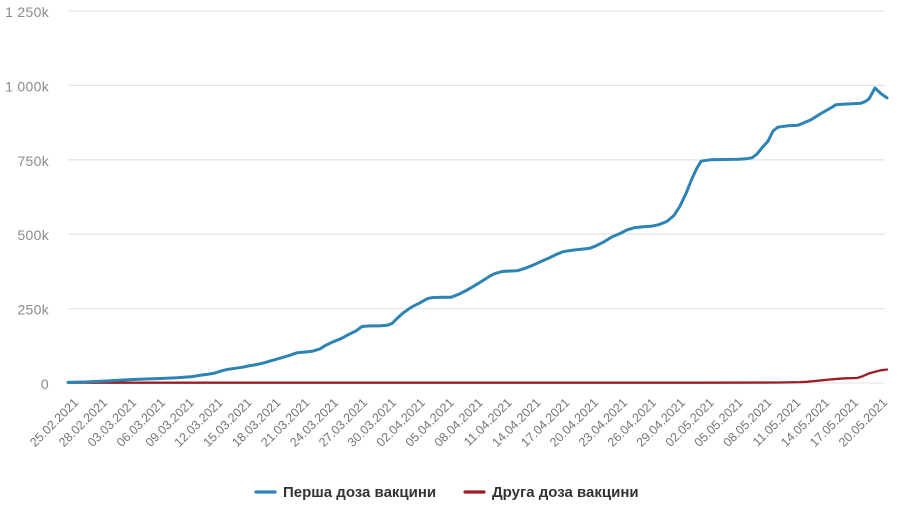  Describe the element at coordinates (27, 86) in the screenshot. I see `svg-text: 1 000k` at that location.